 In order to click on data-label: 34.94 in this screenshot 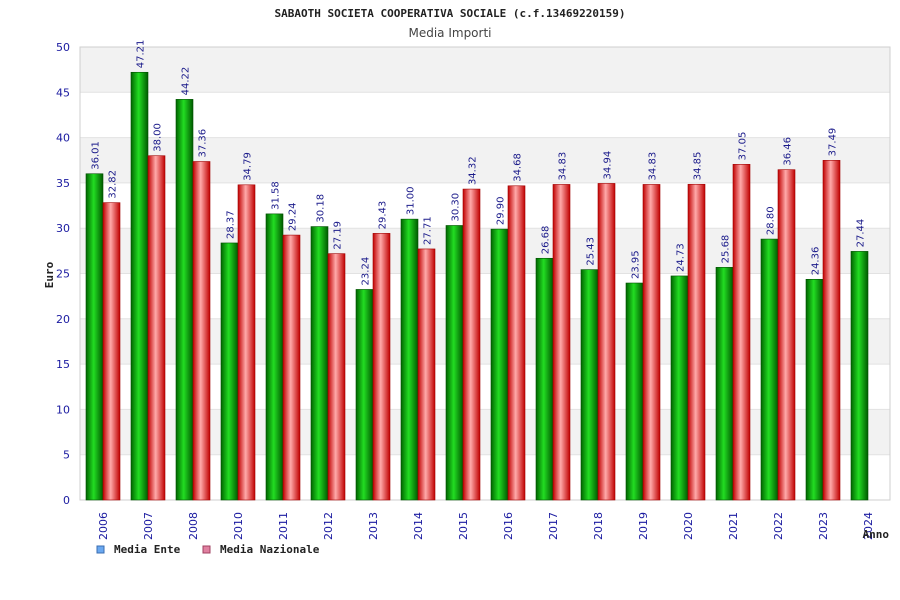, I will do `click(608, 165)`.